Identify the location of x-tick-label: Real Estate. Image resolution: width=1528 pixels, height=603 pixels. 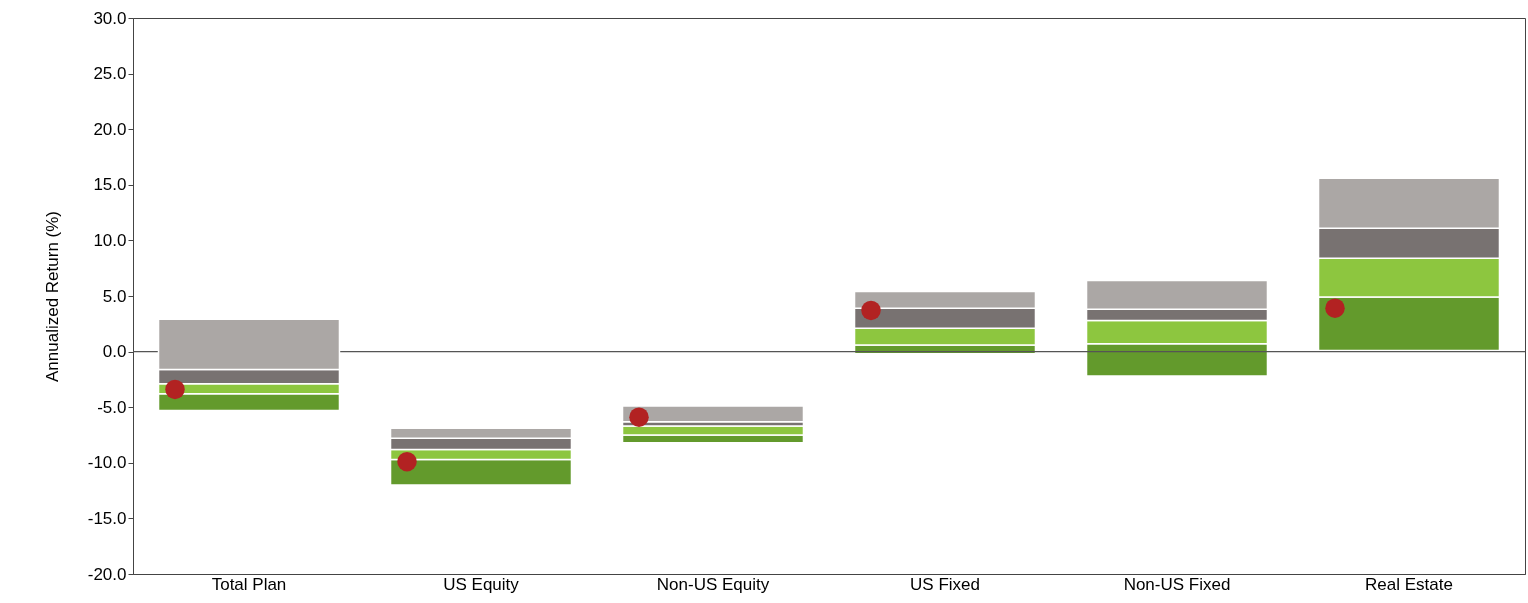
(1409, 584).